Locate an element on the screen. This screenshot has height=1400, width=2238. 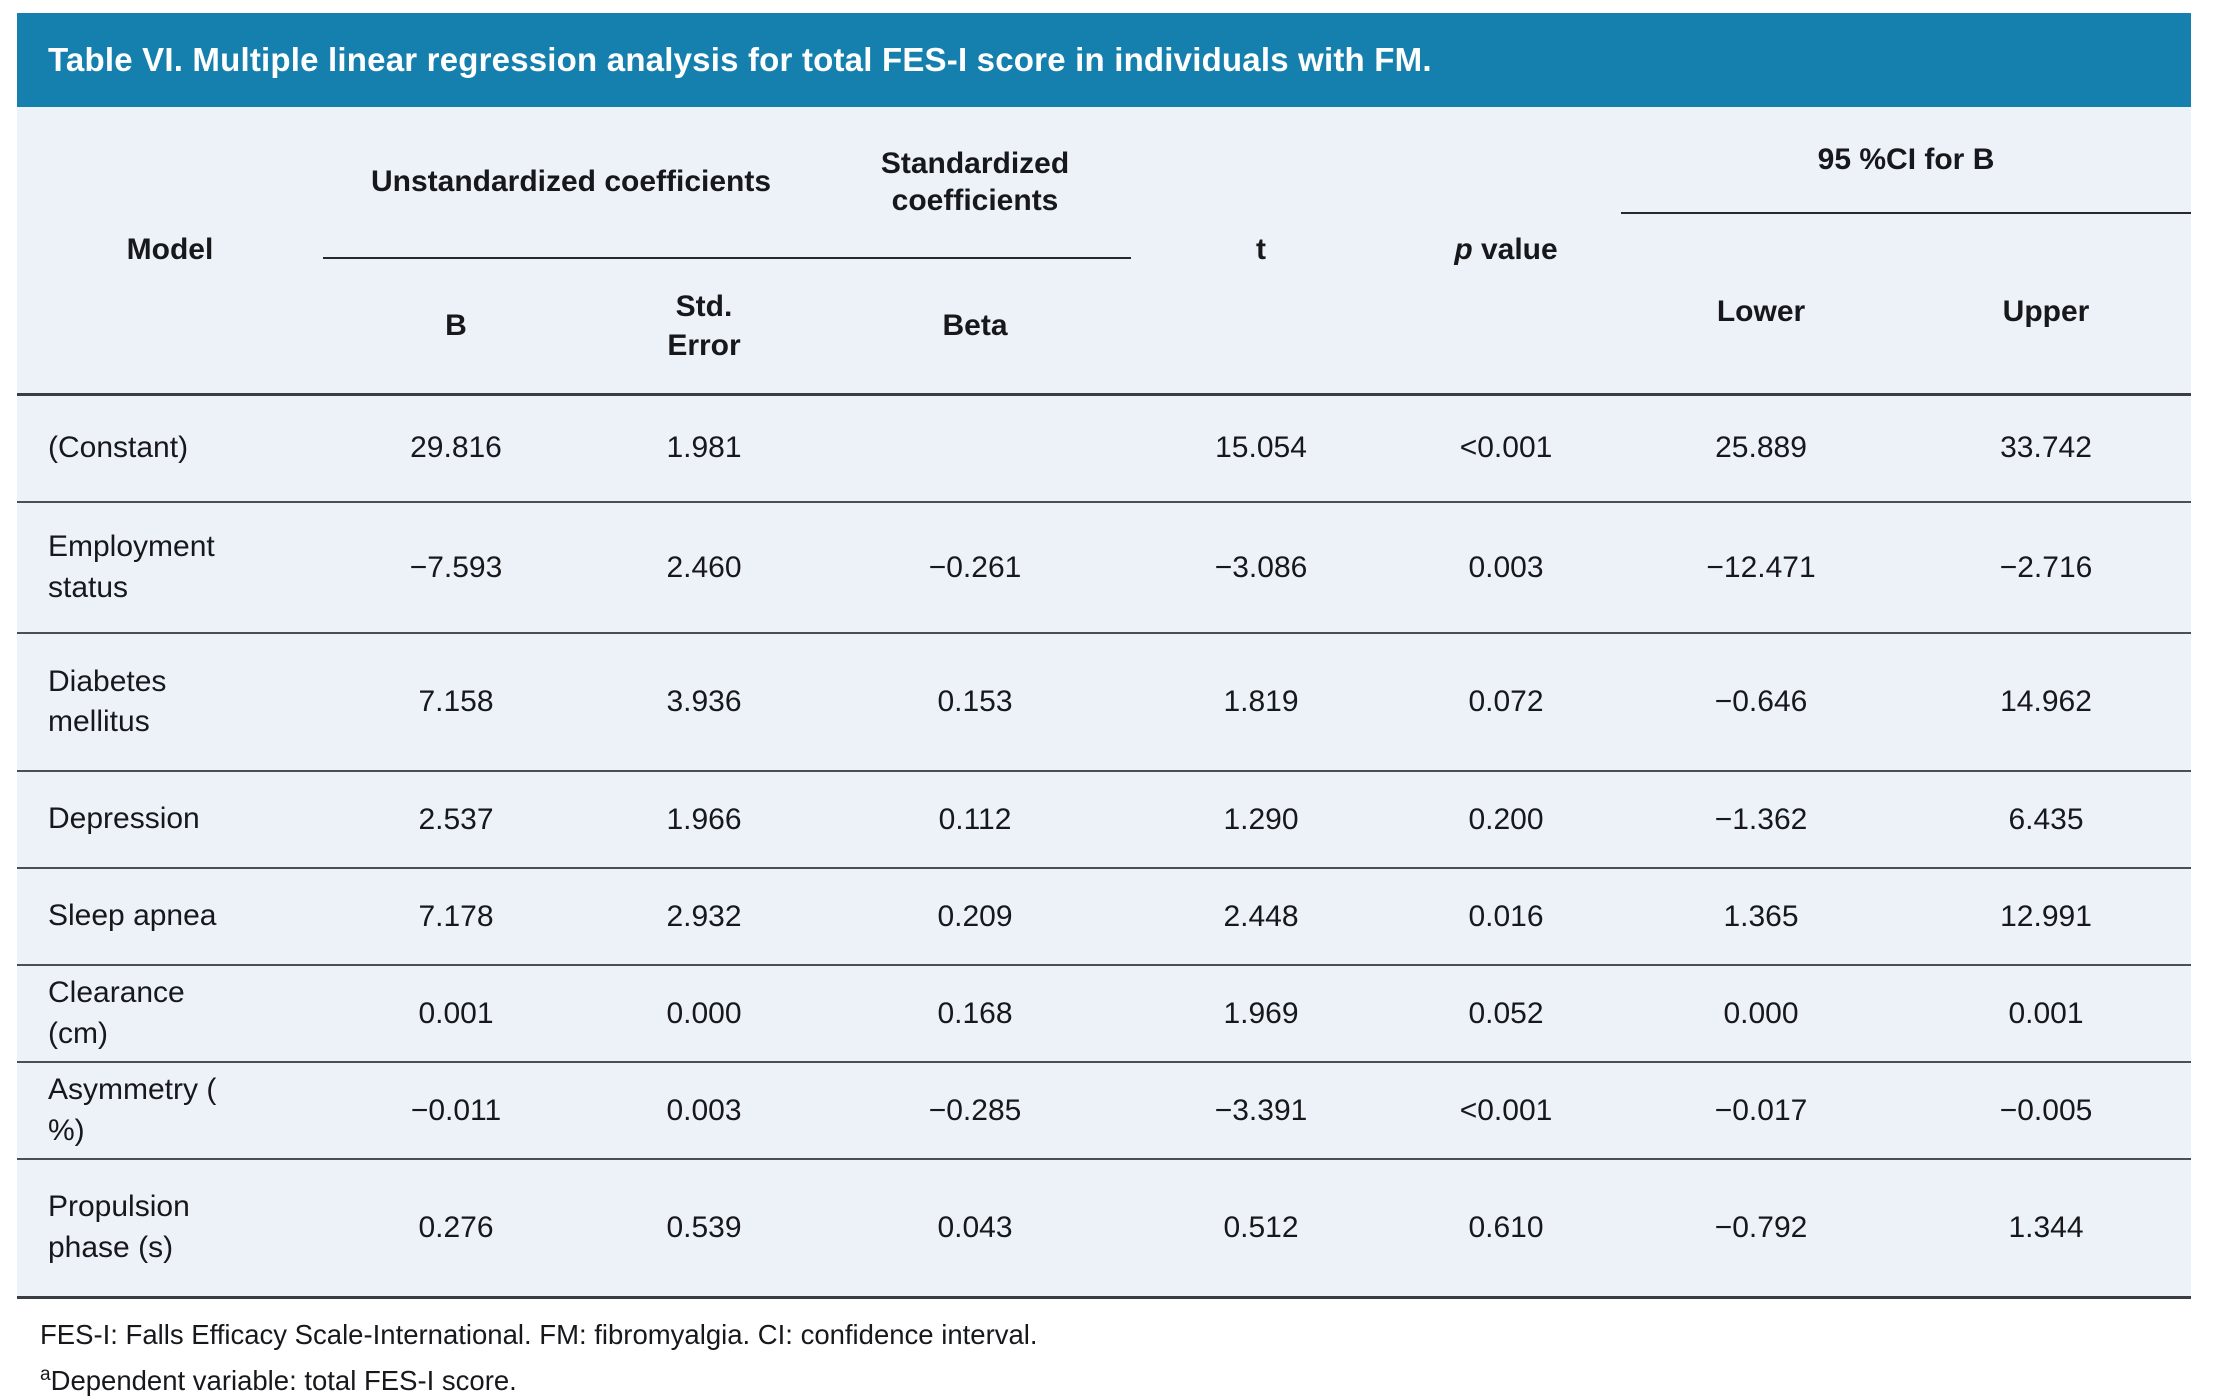
cell-upper: −2.716 is located at coordinates (2046, 567).